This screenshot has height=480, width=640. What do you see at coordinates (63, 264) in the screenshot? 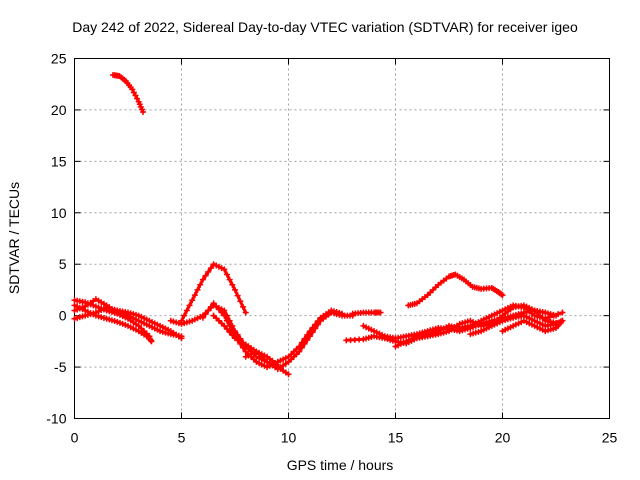
I see `y-tick-label: 5` at bounding box center [63, 264].